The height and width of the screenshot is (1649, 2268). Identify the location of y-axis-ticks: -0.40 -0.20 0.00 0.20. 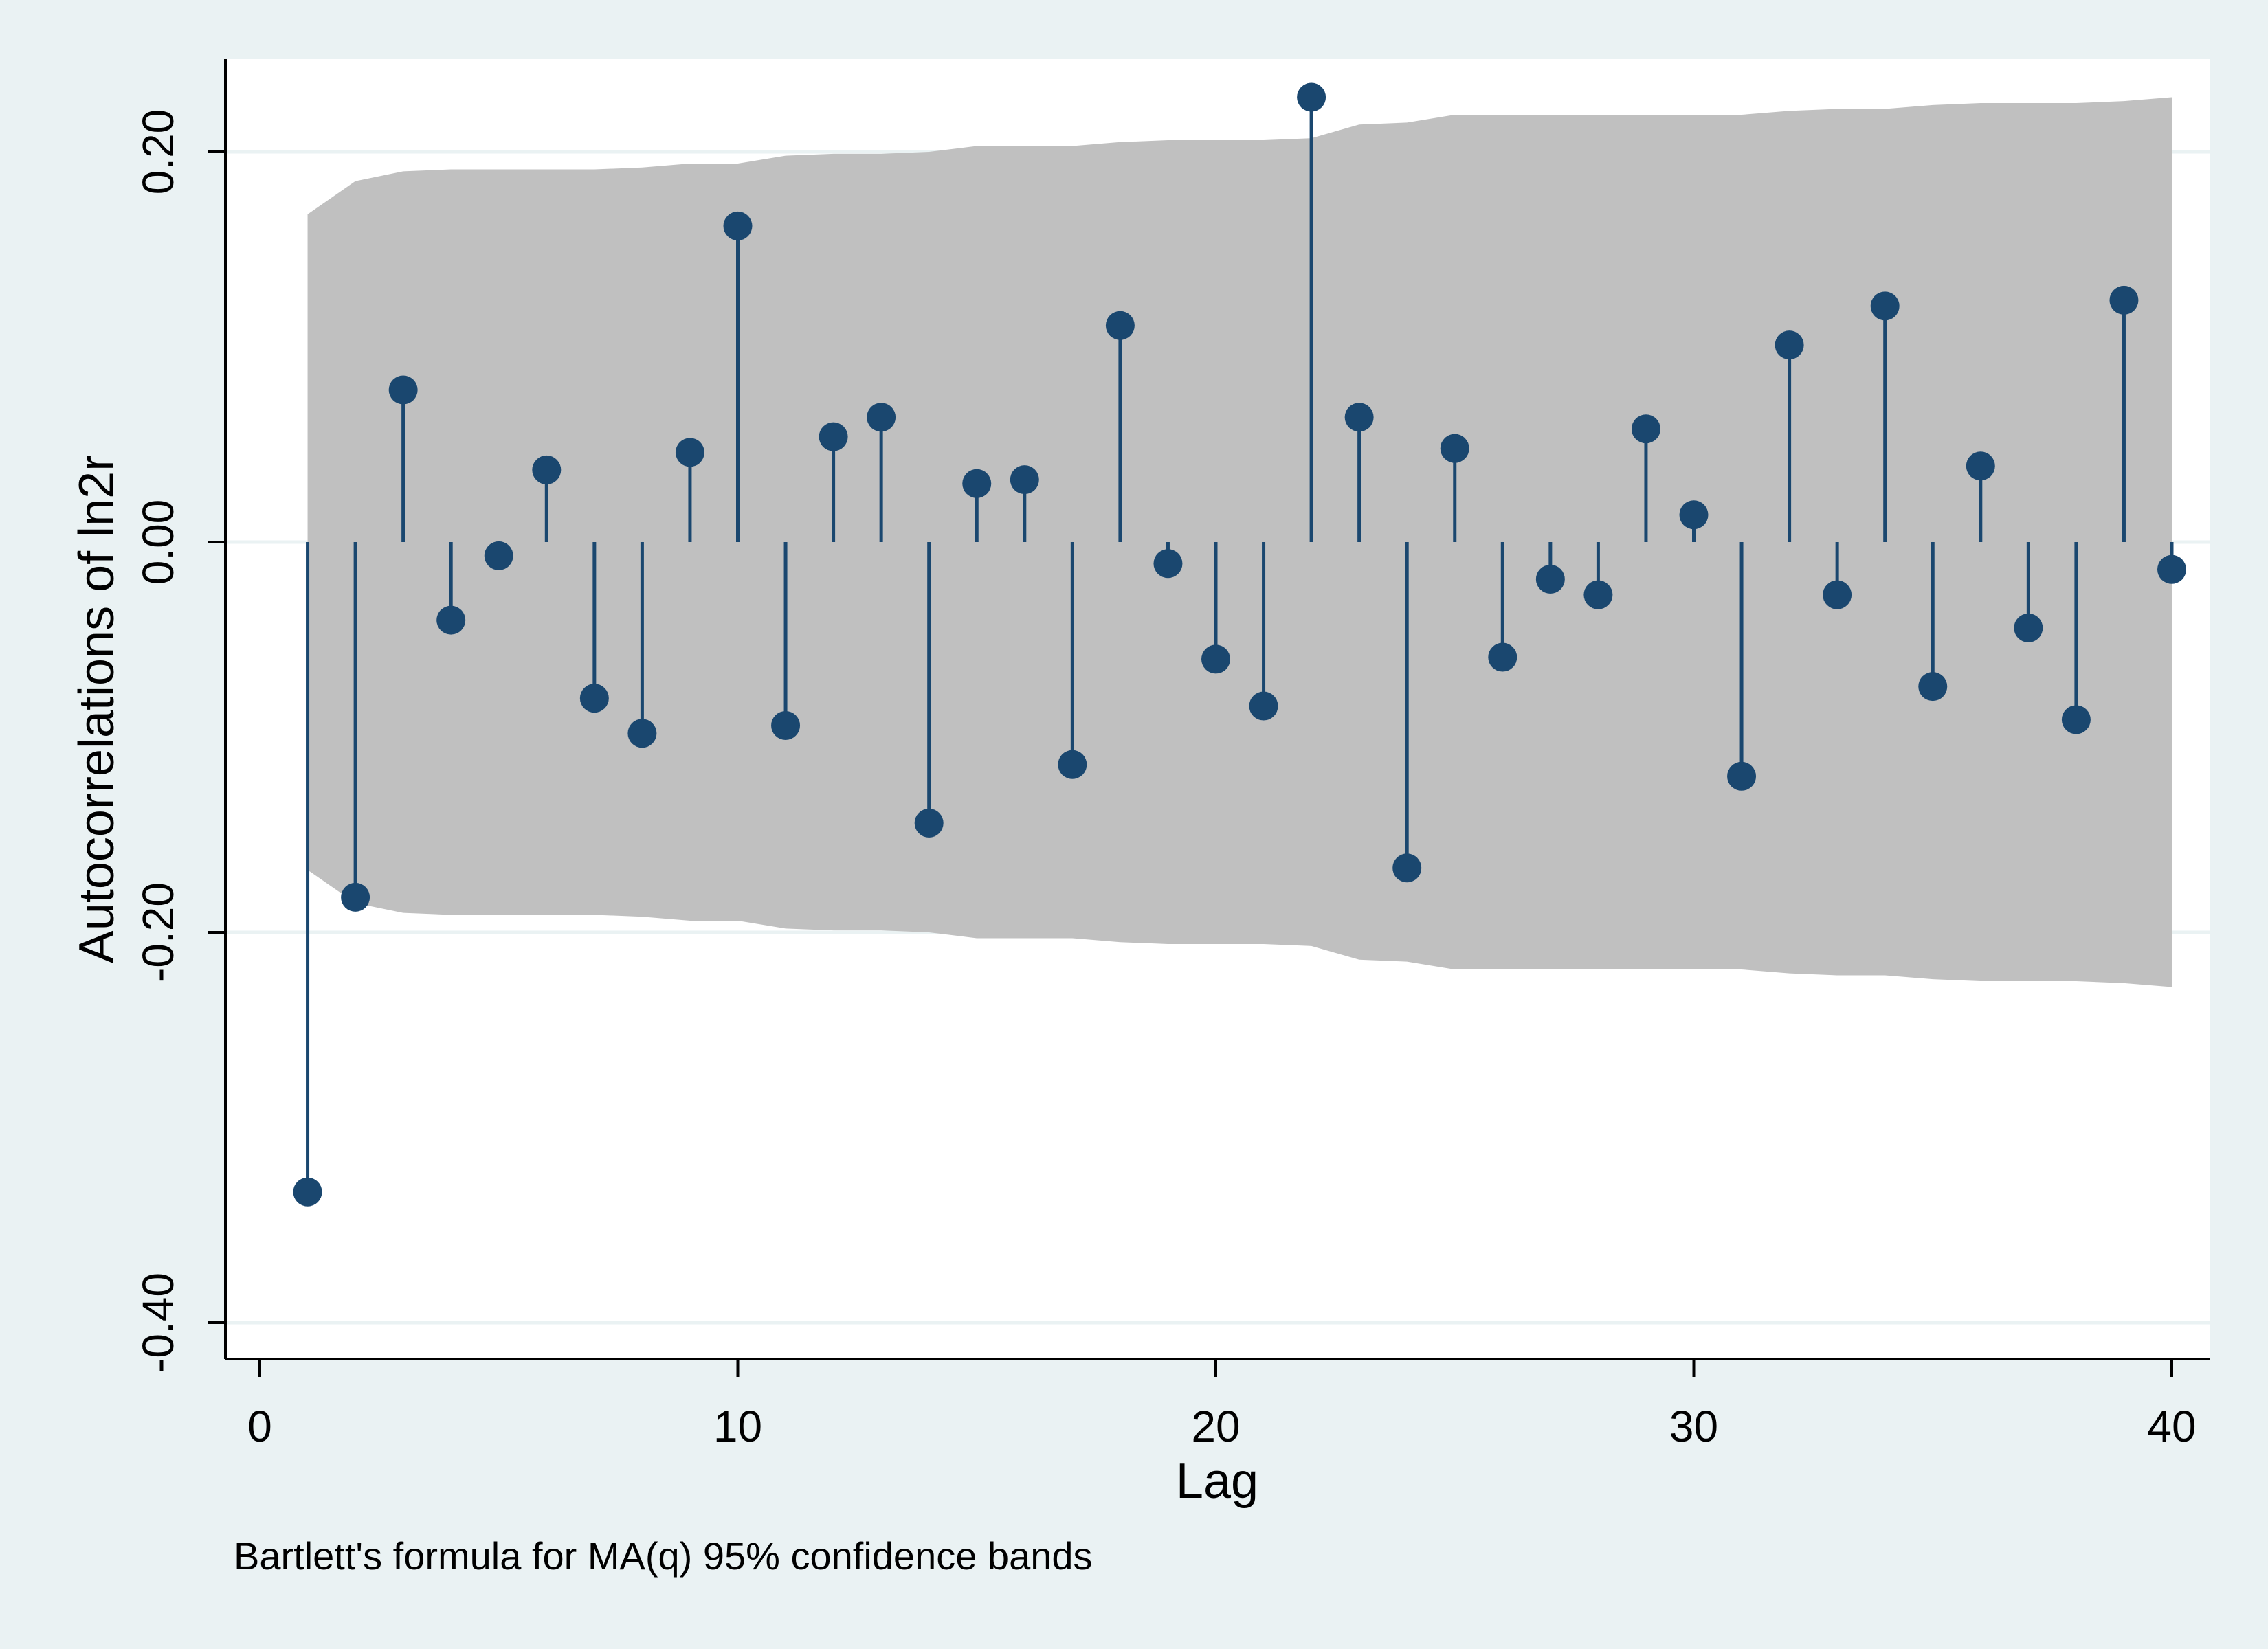
(179, 741).